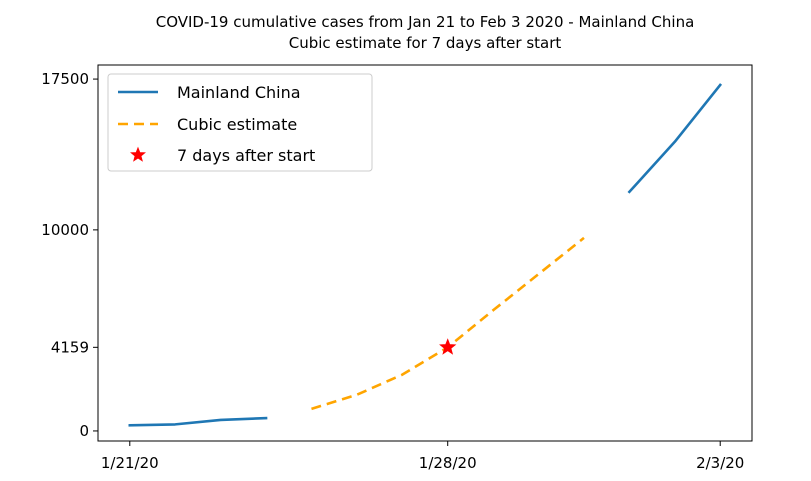 This screenshot has height=481, width=811. I want to click on x-tick-label: 1/28/20, so click(448, 463).